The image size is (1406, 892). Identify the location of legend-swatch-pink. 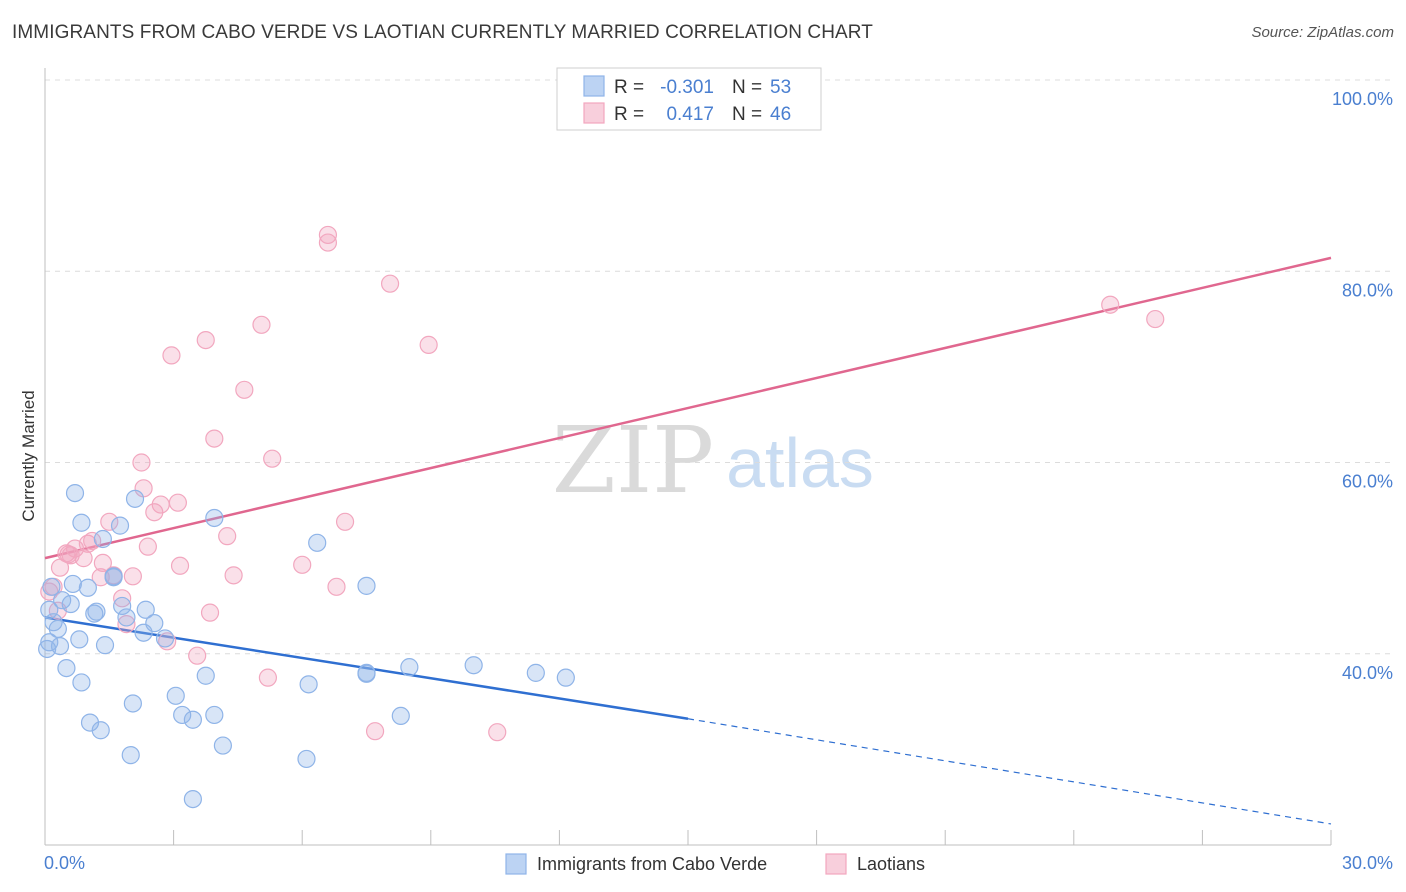
(594, 113).